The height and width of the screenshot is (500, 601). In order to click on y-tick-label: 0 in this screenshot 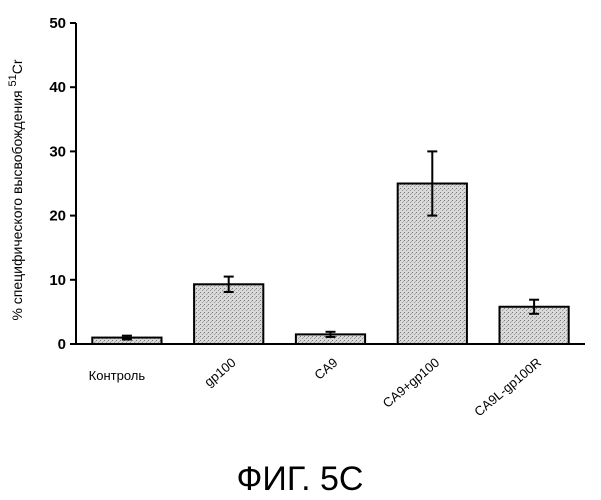, I will do `click(62, 344)`.